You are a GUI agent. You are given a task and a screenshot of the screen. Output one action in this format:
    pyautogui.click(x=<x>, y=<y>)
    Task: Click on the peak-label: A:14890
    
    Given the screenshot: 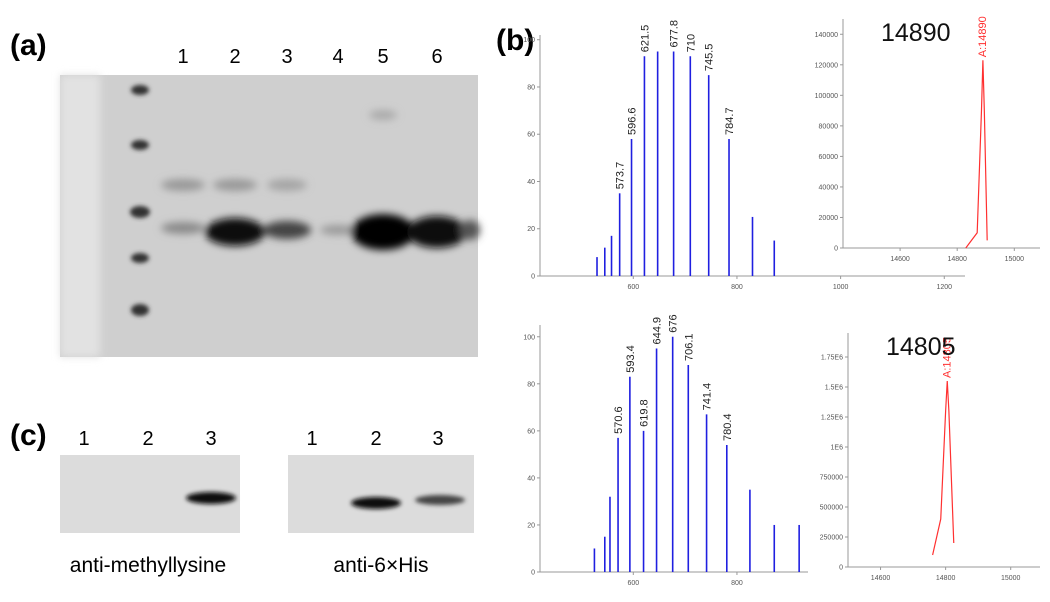 What is the action you would take?
    pyautogui.click(x=983, y=36)
    